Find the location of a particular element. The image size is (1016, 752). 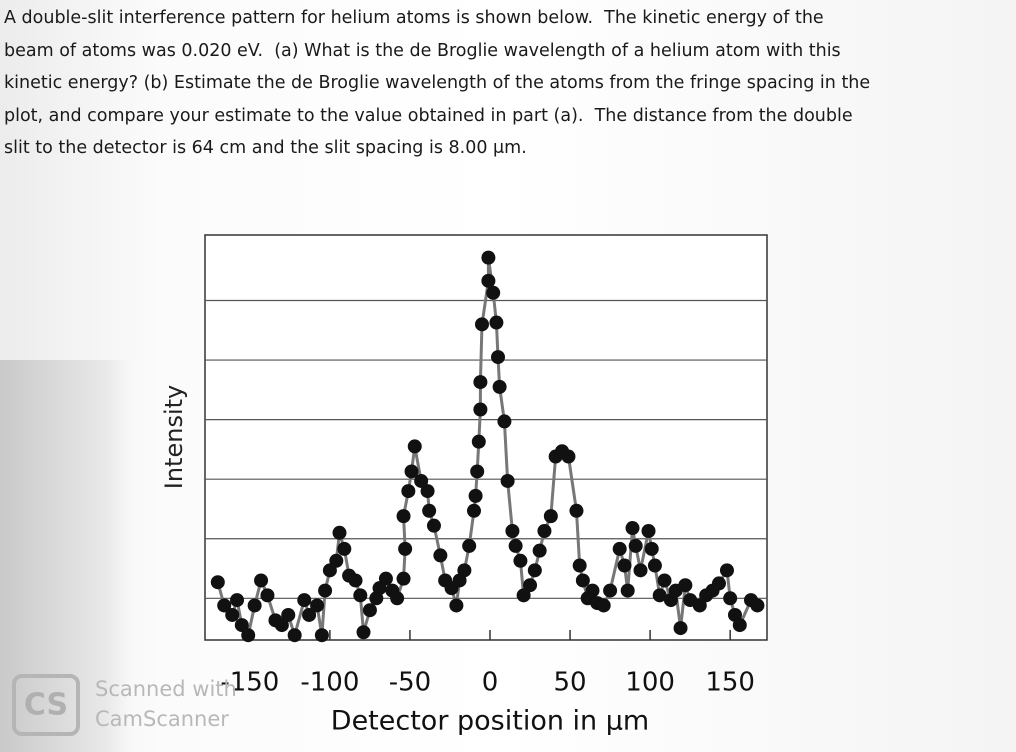

watermark-logo: CS is located at coordinates (46, 705).